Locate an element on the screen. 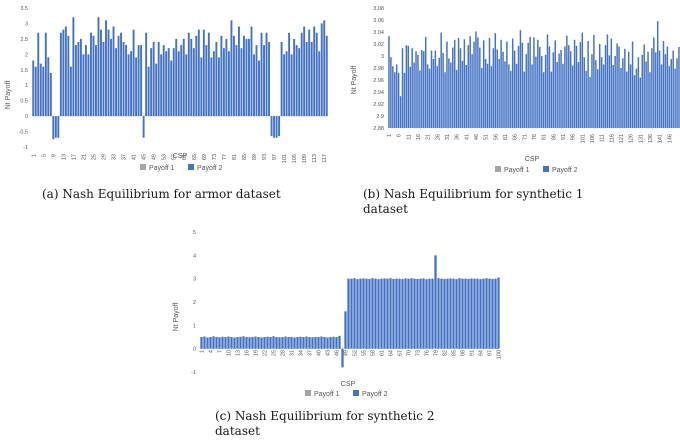 The image size is (680, 445). y-tick-label: 4 is located at coordinates (194, 256).